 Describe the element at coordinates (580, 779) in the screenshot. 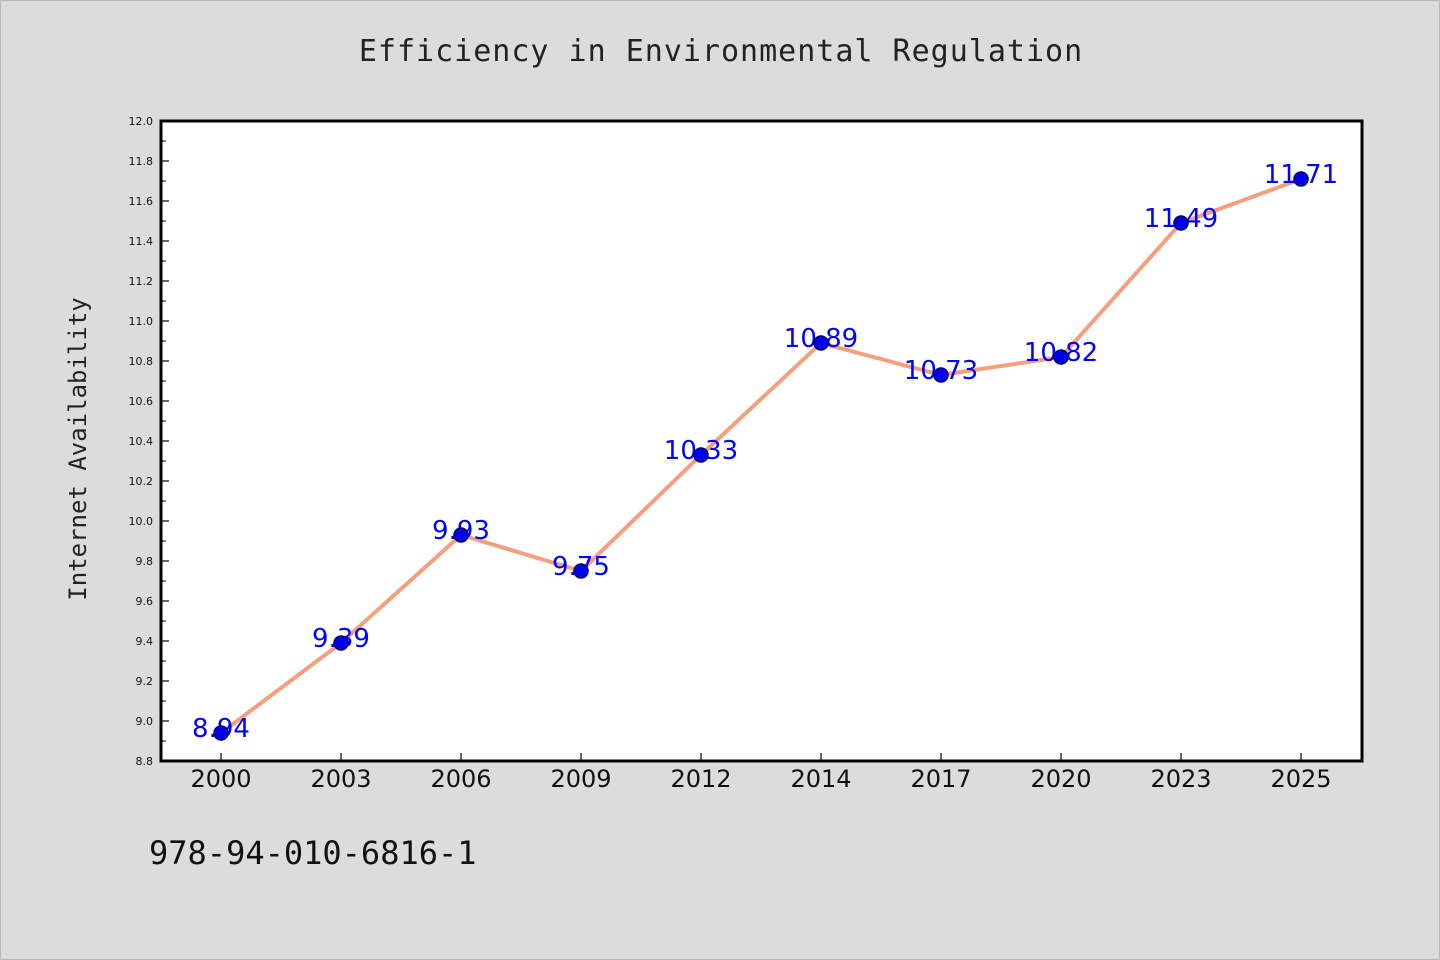

I see `x-tick-label: 2009` at that location.